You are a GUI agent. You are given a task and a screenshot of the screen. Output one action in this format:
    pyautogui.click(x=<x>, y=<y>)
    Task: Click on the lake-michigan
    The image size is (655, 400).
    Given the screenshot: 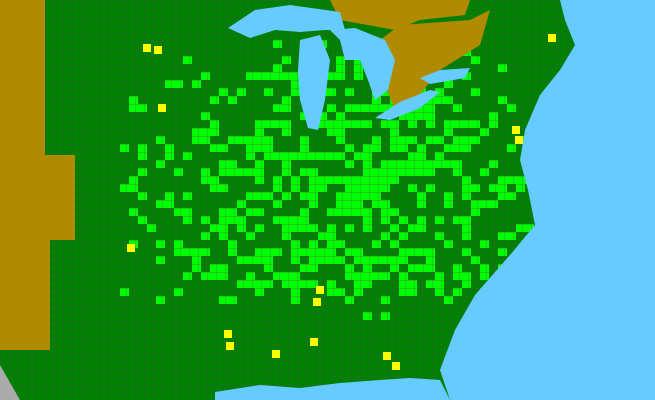 What is the action you would take?
    pyautogui.click(x=314, y=82)
    